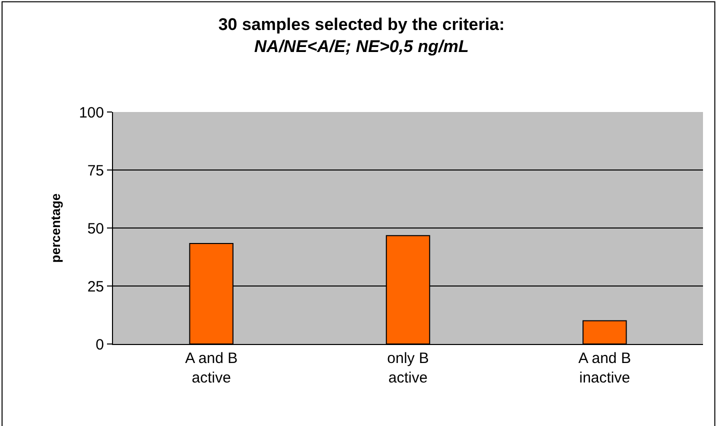  Describe the element at coordinates (95, 229) in the screenshot. I see `y-tick-label: 50` at that location.